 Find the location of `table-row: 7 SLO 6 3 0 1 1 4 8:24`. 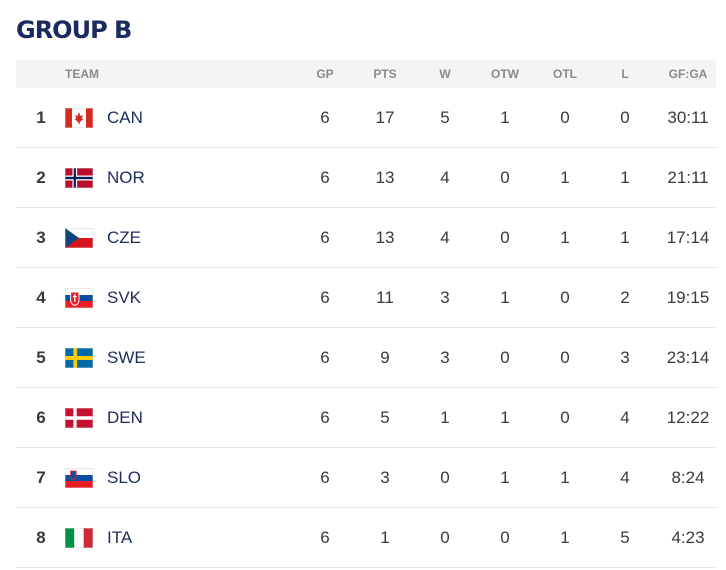

table-row: 7 SLO 6 3 0 1 1 4 8:24 is located at coordinates (366, 478).